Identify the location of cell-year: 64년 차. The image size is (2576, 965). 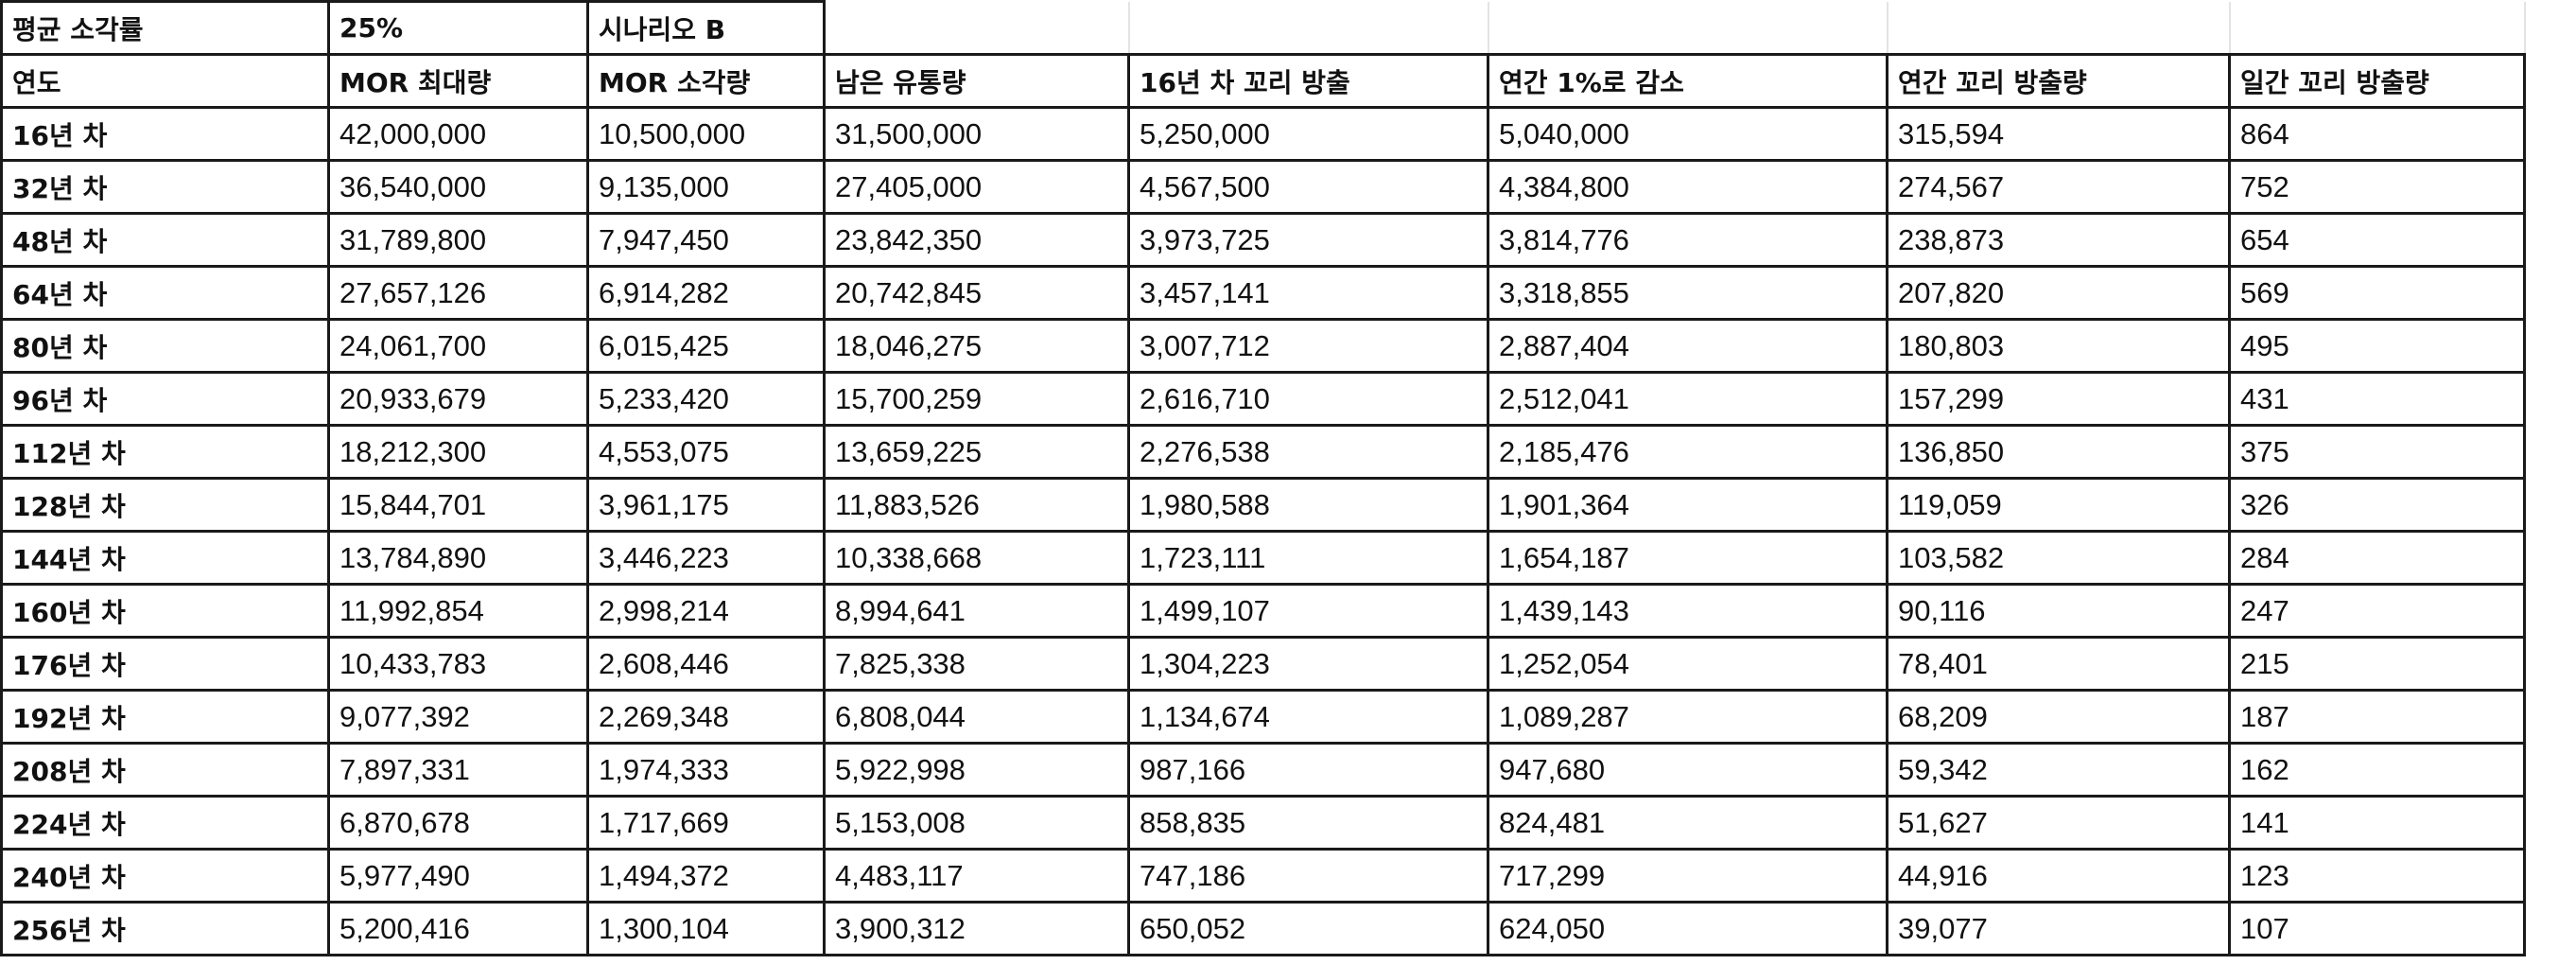
(165, 293).